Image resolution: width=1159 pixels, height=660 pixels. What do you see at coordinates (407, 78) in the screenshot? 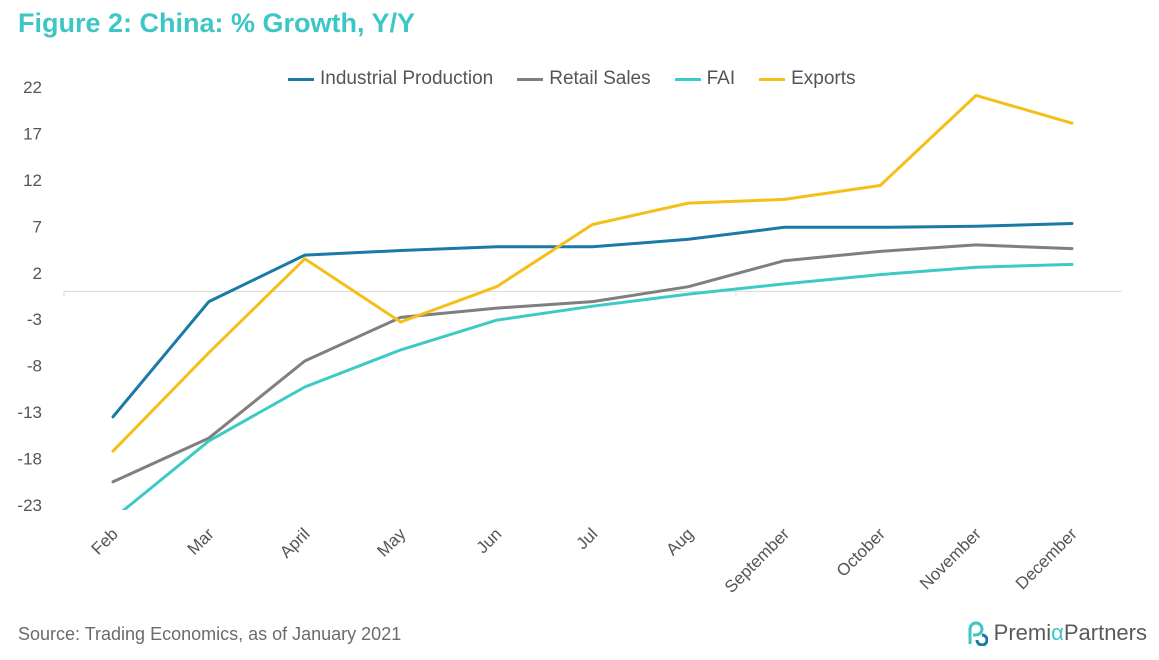
I see `legend-label: Industrial Production` at bounding box center [407, 78].